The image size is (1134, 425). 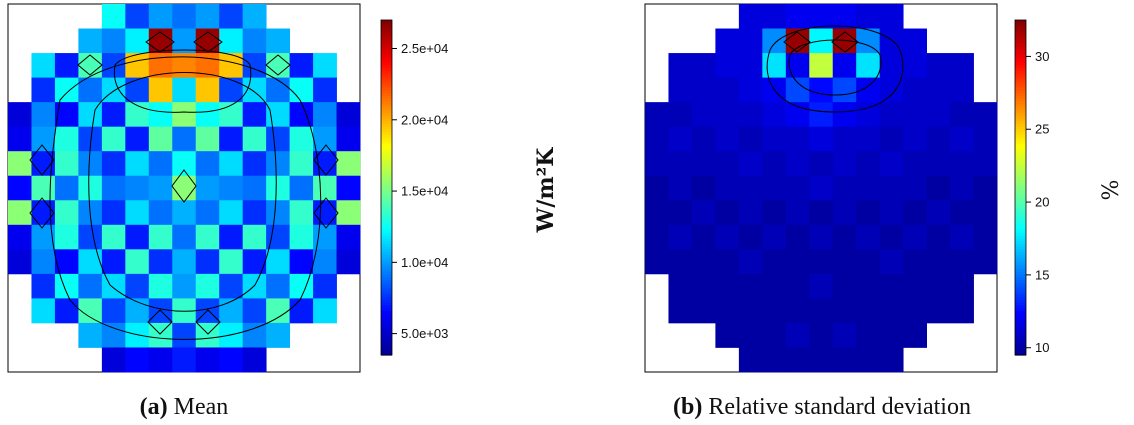 What do you see at coordinates (1042, 202) in the screenshot?
I see `colorbar-tick-label: 20` at bounding box center [1042, 202].